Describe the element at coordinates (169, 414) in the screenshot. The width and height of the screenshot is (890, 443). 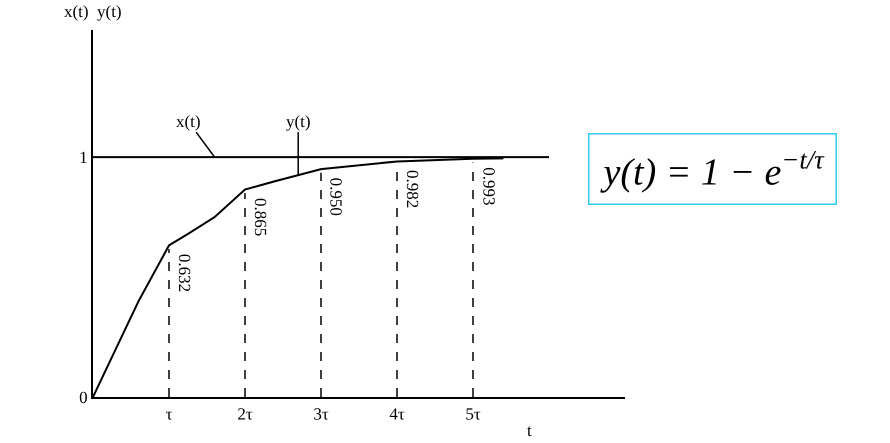
I see `x-tick-label: τ` at that location.